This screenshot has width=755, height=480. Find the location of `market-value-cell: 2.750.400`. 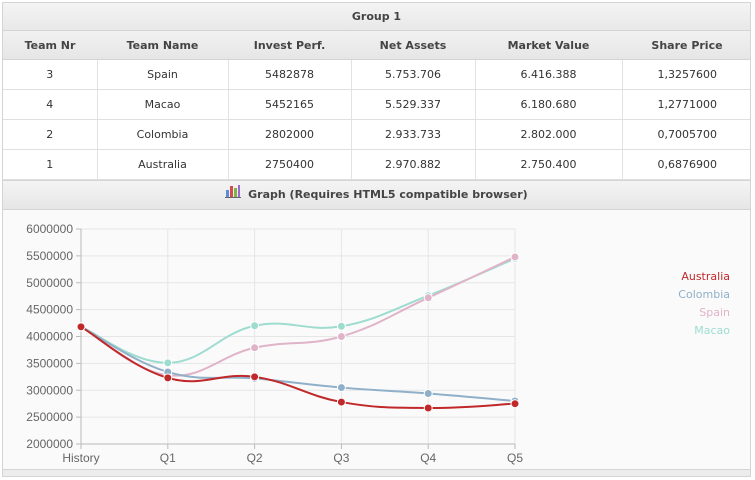

market-value-cell: 2.750.400 is located at coordinates (549, 164).